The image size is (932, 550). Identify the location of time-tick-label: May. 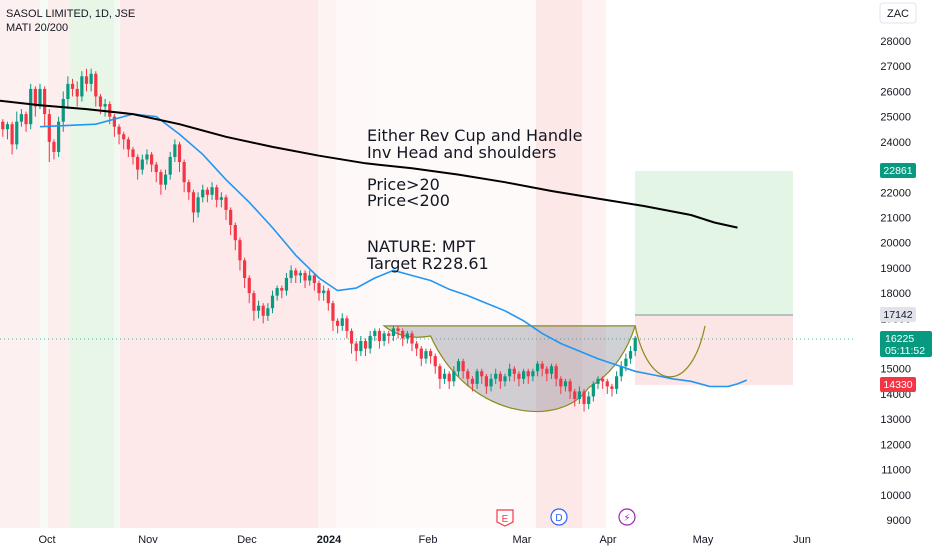
(703, 540).